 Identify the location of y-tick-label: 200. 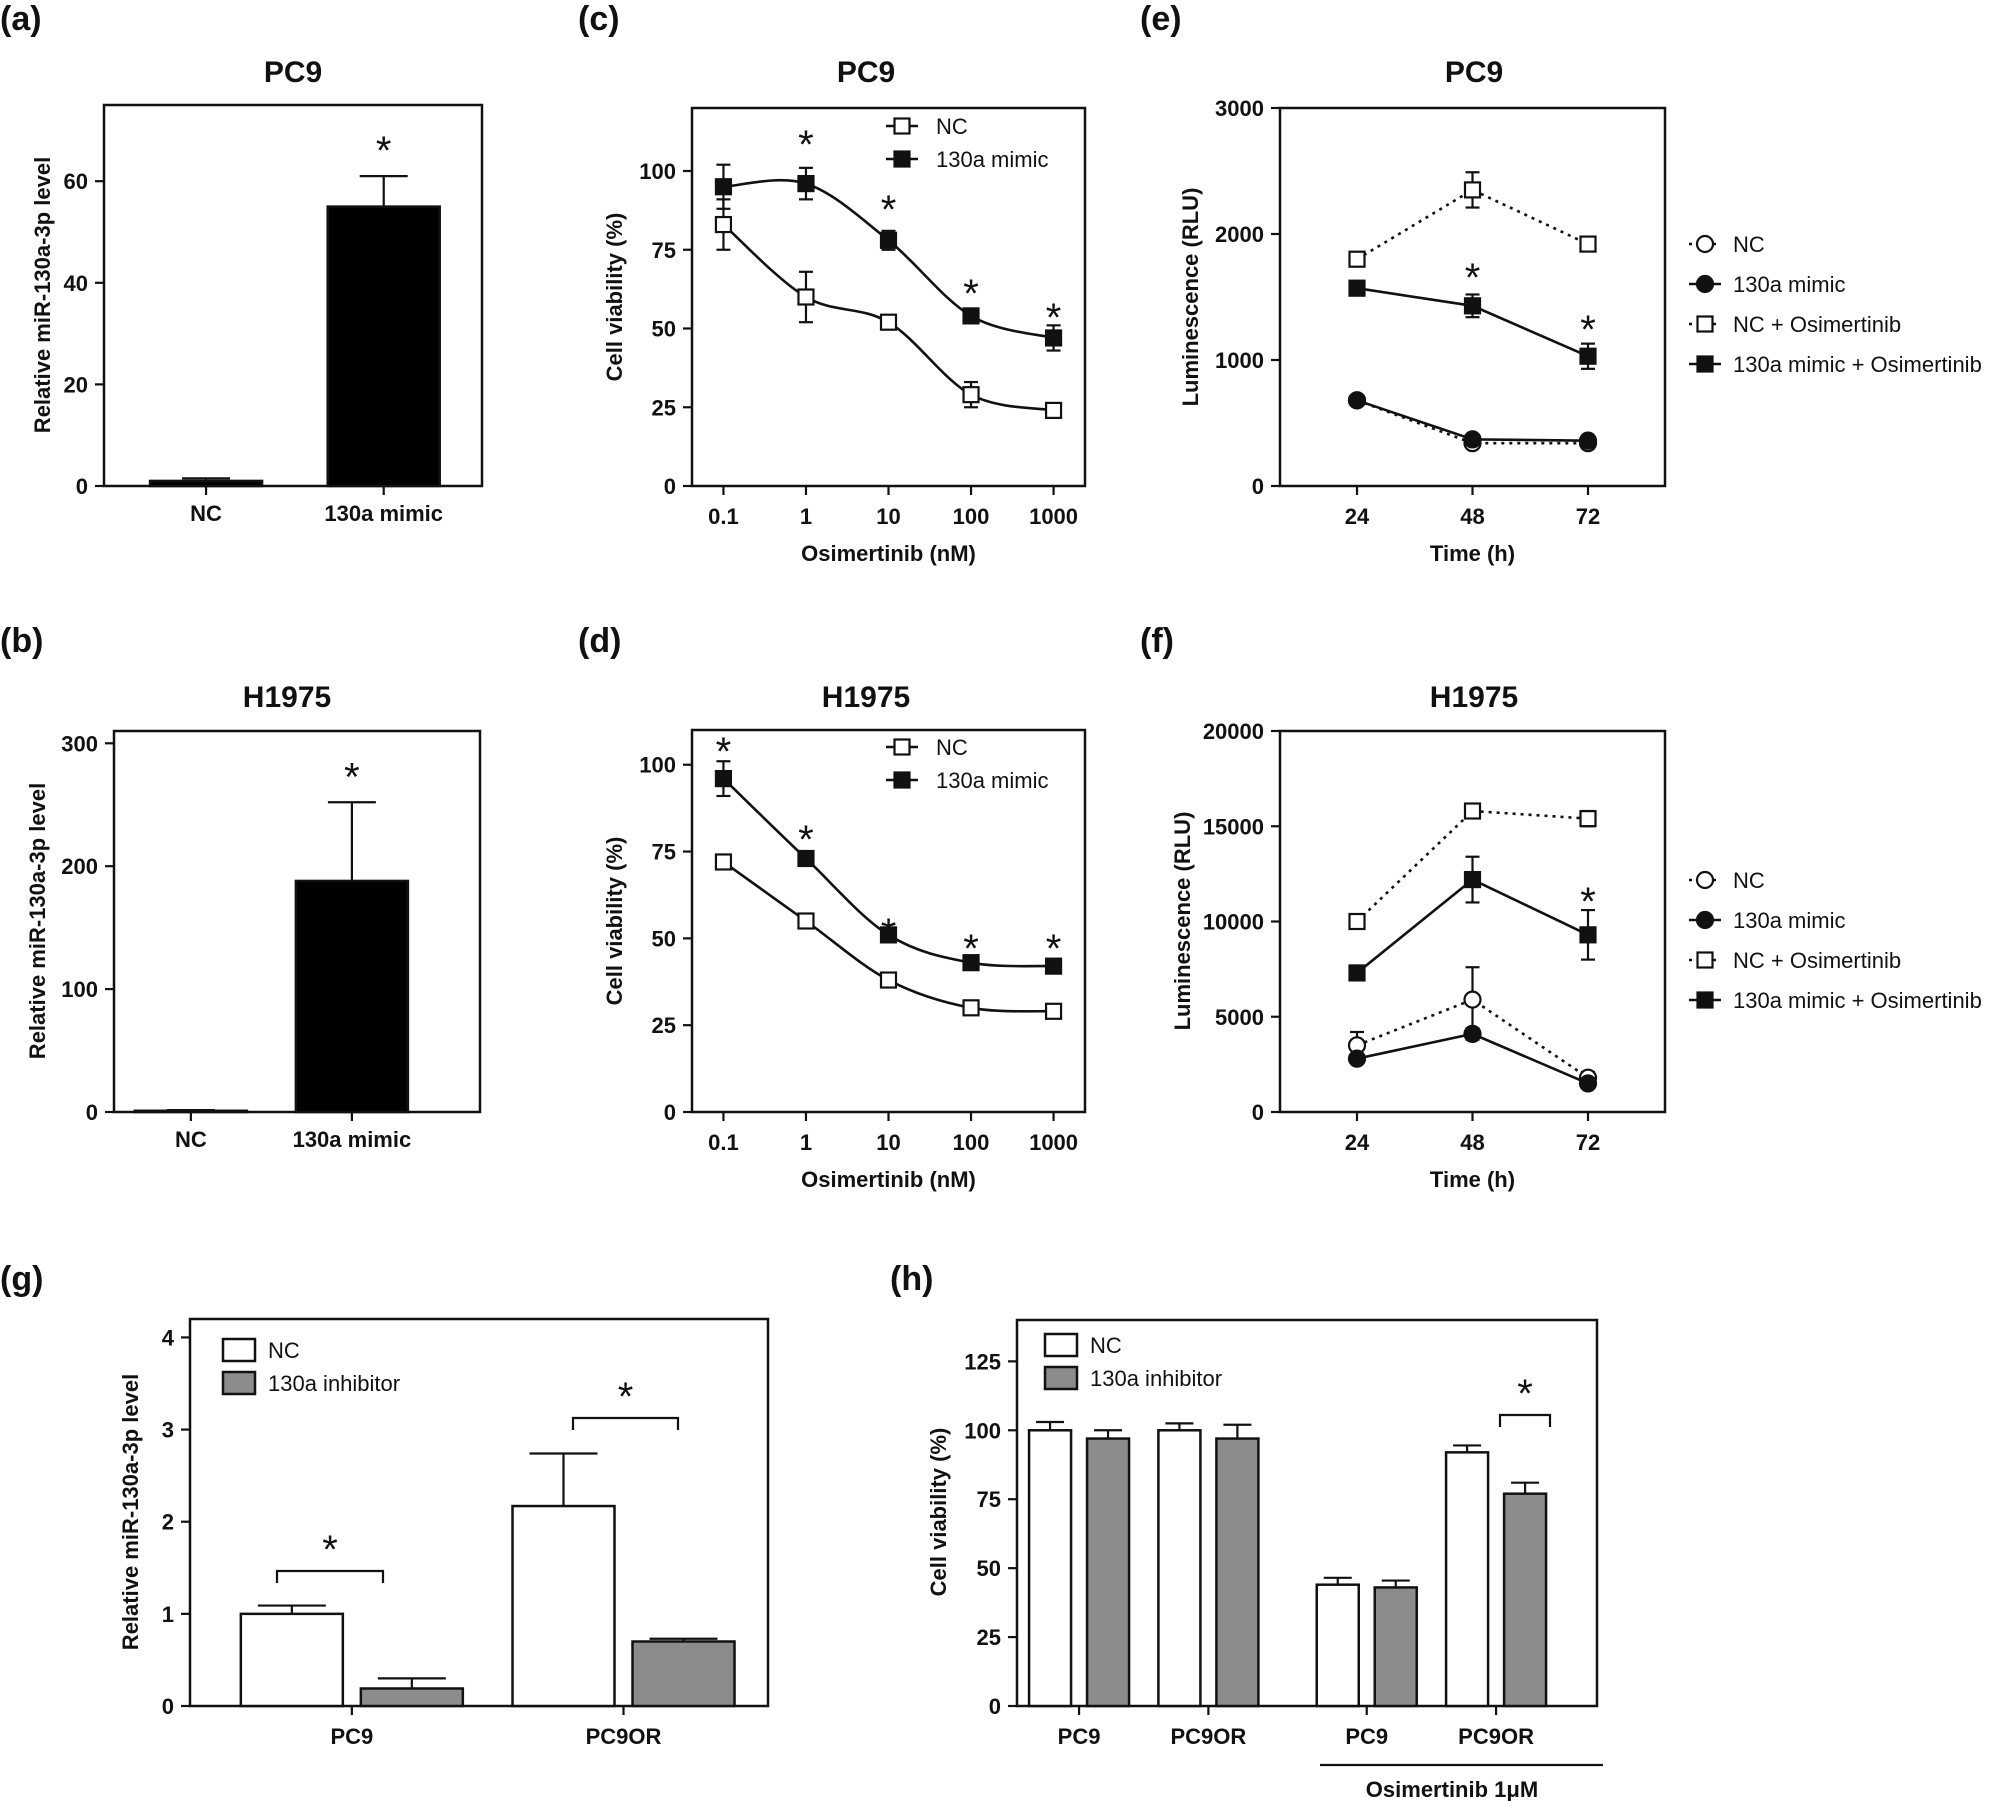
(79, 866).